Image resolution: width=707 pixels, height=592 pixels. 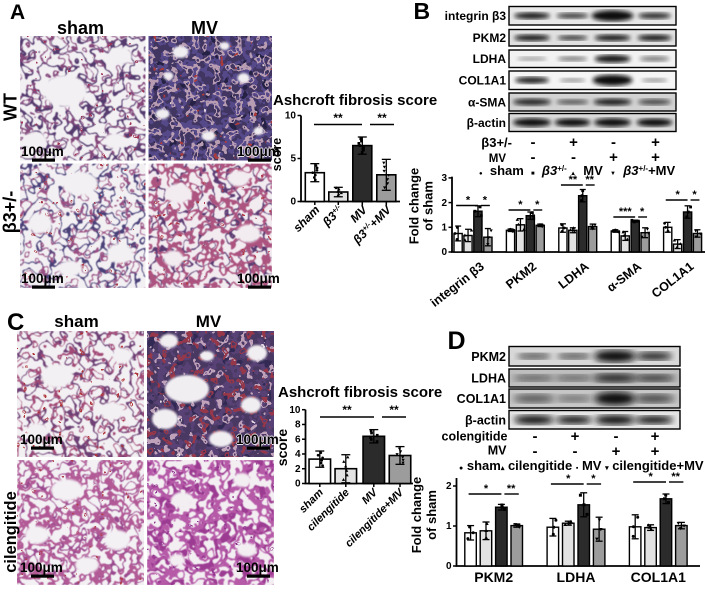 I want to click on svg-text: α-SMA, so click(x=487, y=102).